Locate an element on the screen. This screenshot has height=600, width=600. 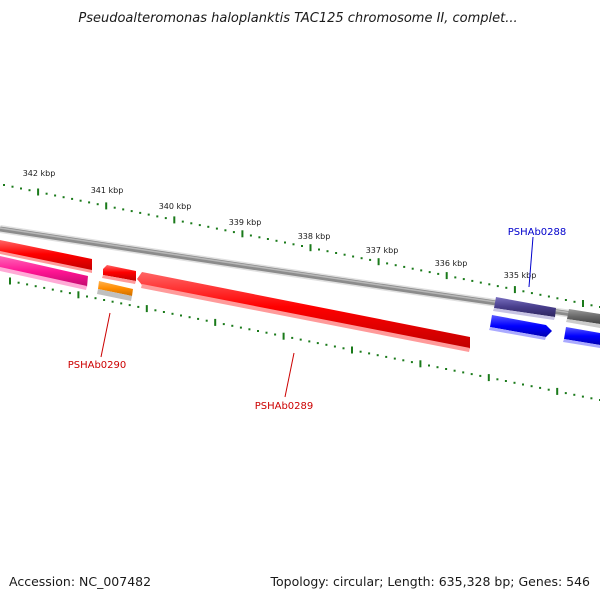
gene-cds-PSHAb0290-shadow is located at coordinates (43, 278).